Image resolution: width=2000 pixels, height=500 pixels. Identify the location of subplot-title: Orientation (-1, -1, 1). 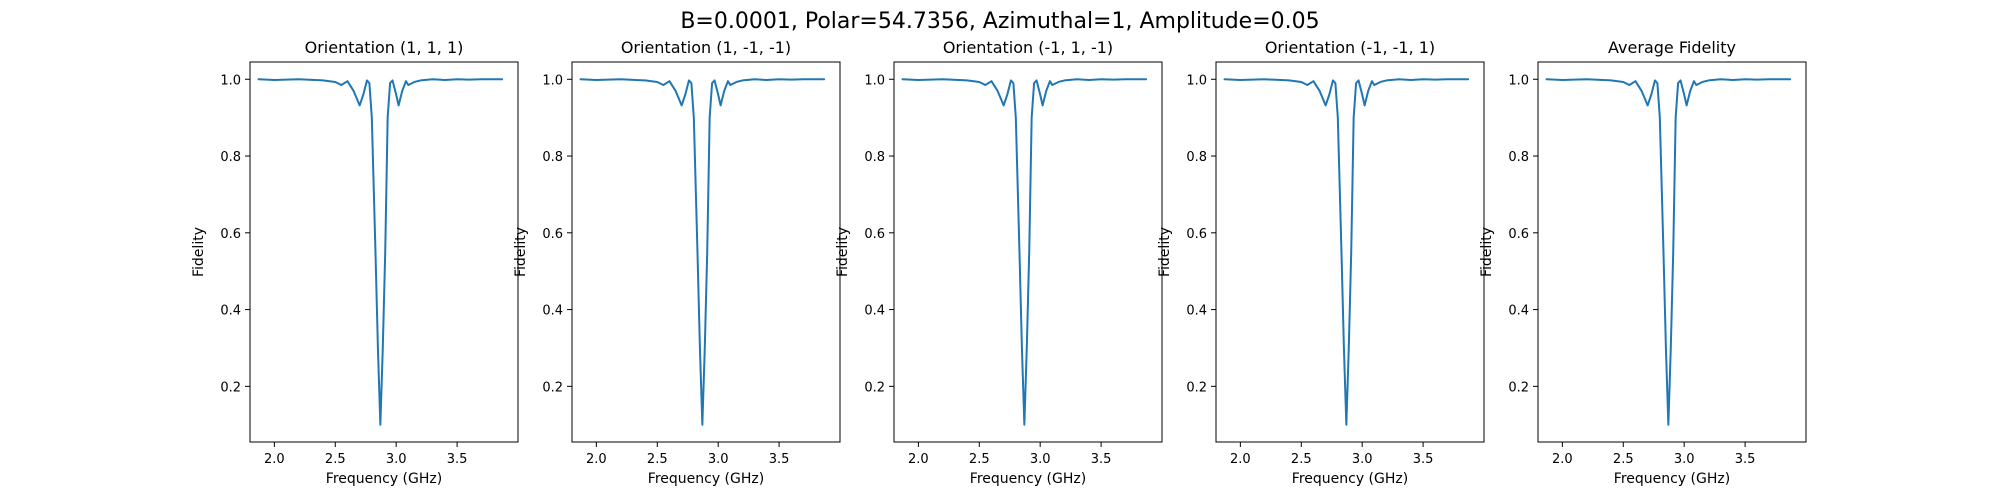
(1350, 47).